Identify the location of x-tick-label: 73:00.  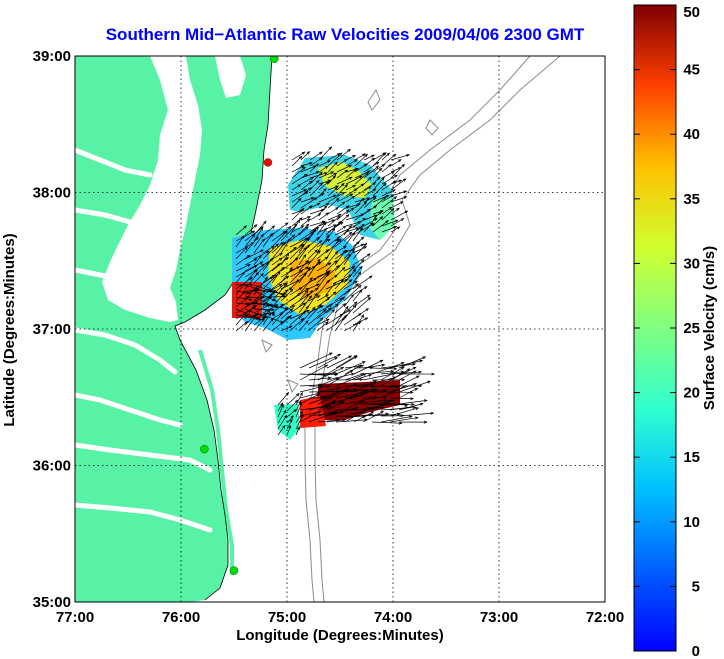
(499, 617).